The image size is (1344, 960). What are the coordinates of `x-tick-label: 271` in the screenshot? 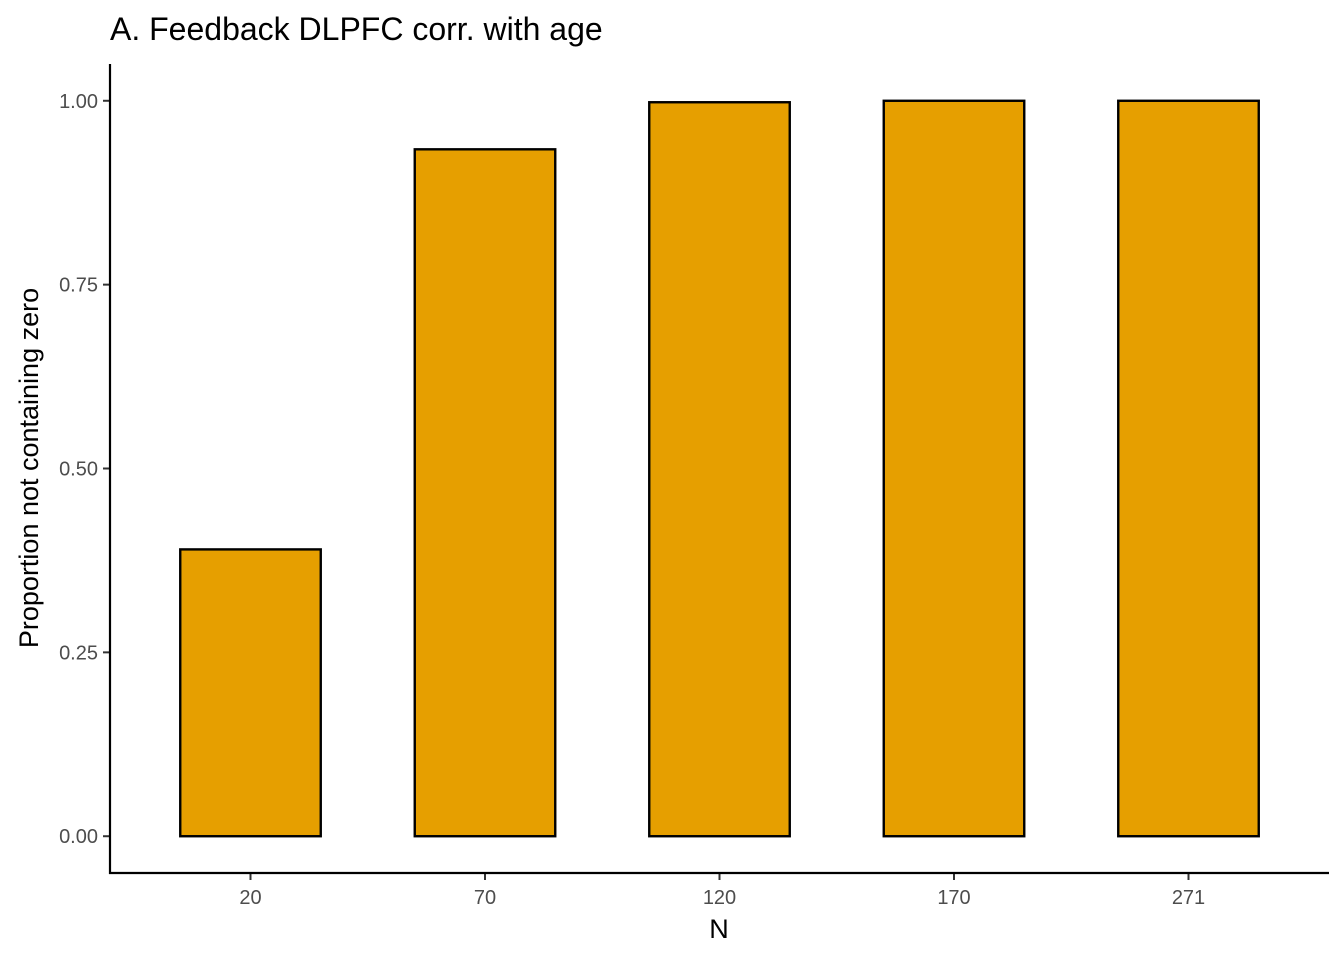 It's located at (1188, 898).